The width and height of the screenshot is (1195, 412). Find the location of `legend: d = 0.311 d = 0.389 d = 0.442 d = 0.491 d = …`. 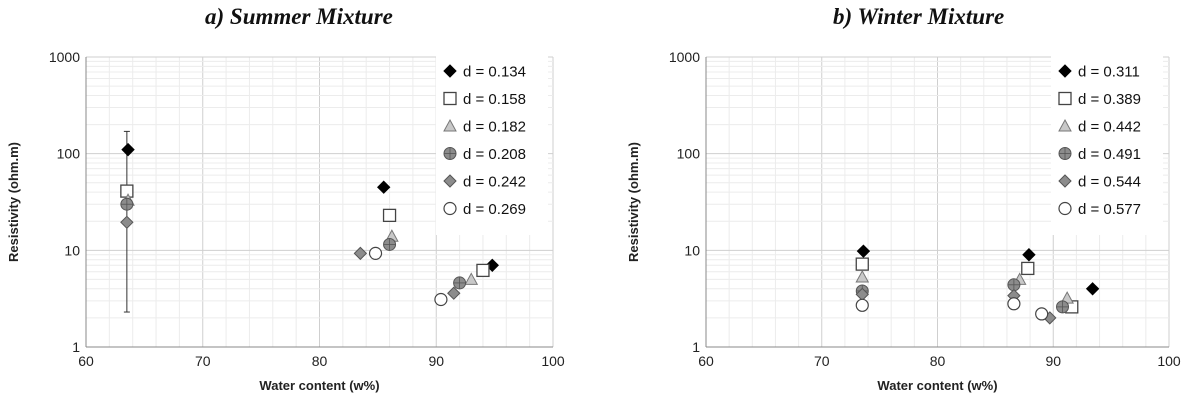

legend: d = 0.311 d = 0.389 d = 0.442 d = 0.491 d = … is located at coordinates (1107, 145).